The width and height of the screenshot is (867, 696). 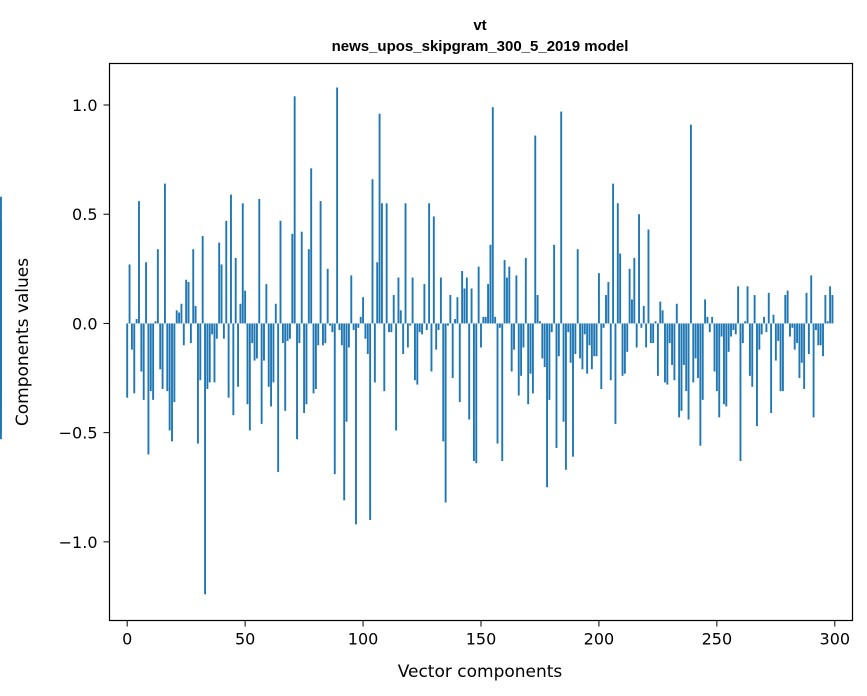 I want to click on x-tick-label: 300, so click(x=835, y=639).